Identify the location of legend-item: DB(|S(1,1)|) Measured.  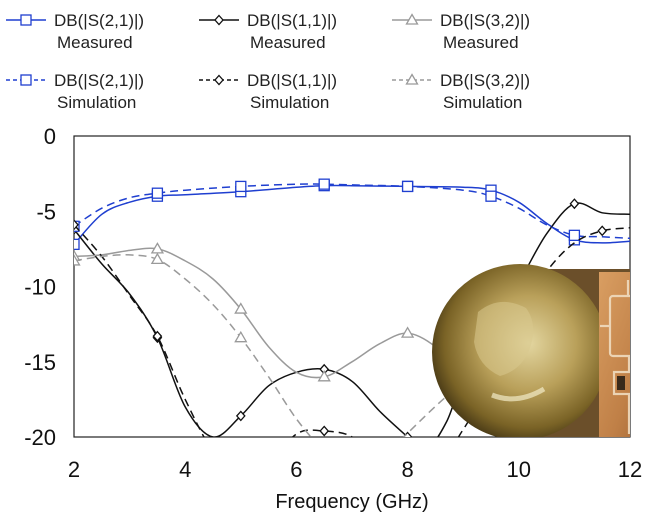
(268, 31).